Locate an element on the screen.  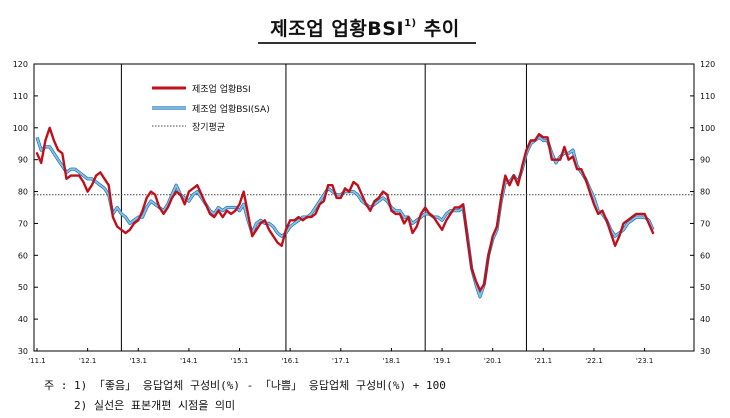
x-tick-label: '16.1 is located at coordinates (290, 361).